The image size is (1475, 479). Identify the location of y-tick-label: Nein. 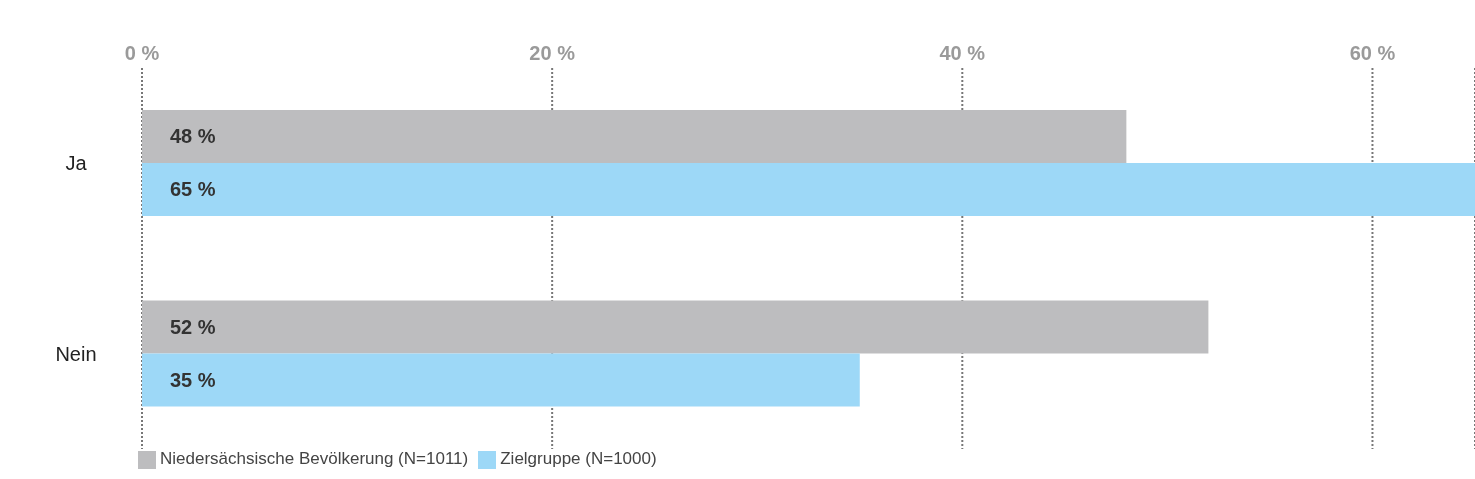
(76, 353).